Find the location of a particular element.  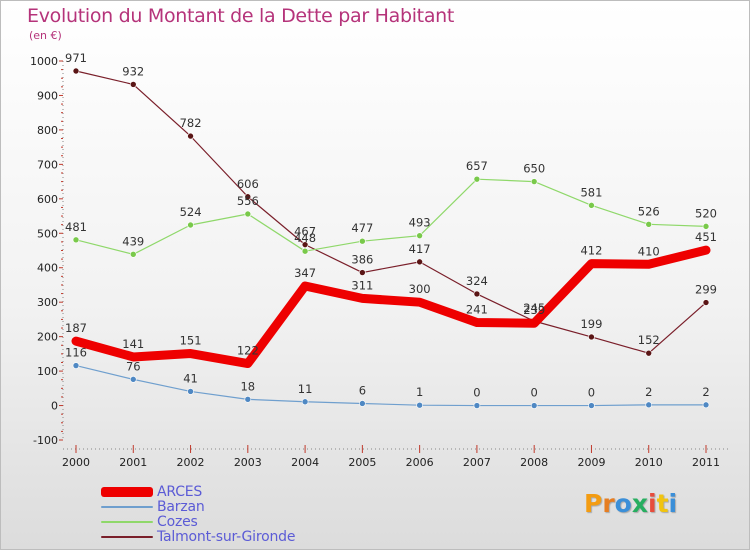

data-label-arces-2004: 347 is located at coordinates (305, 273).